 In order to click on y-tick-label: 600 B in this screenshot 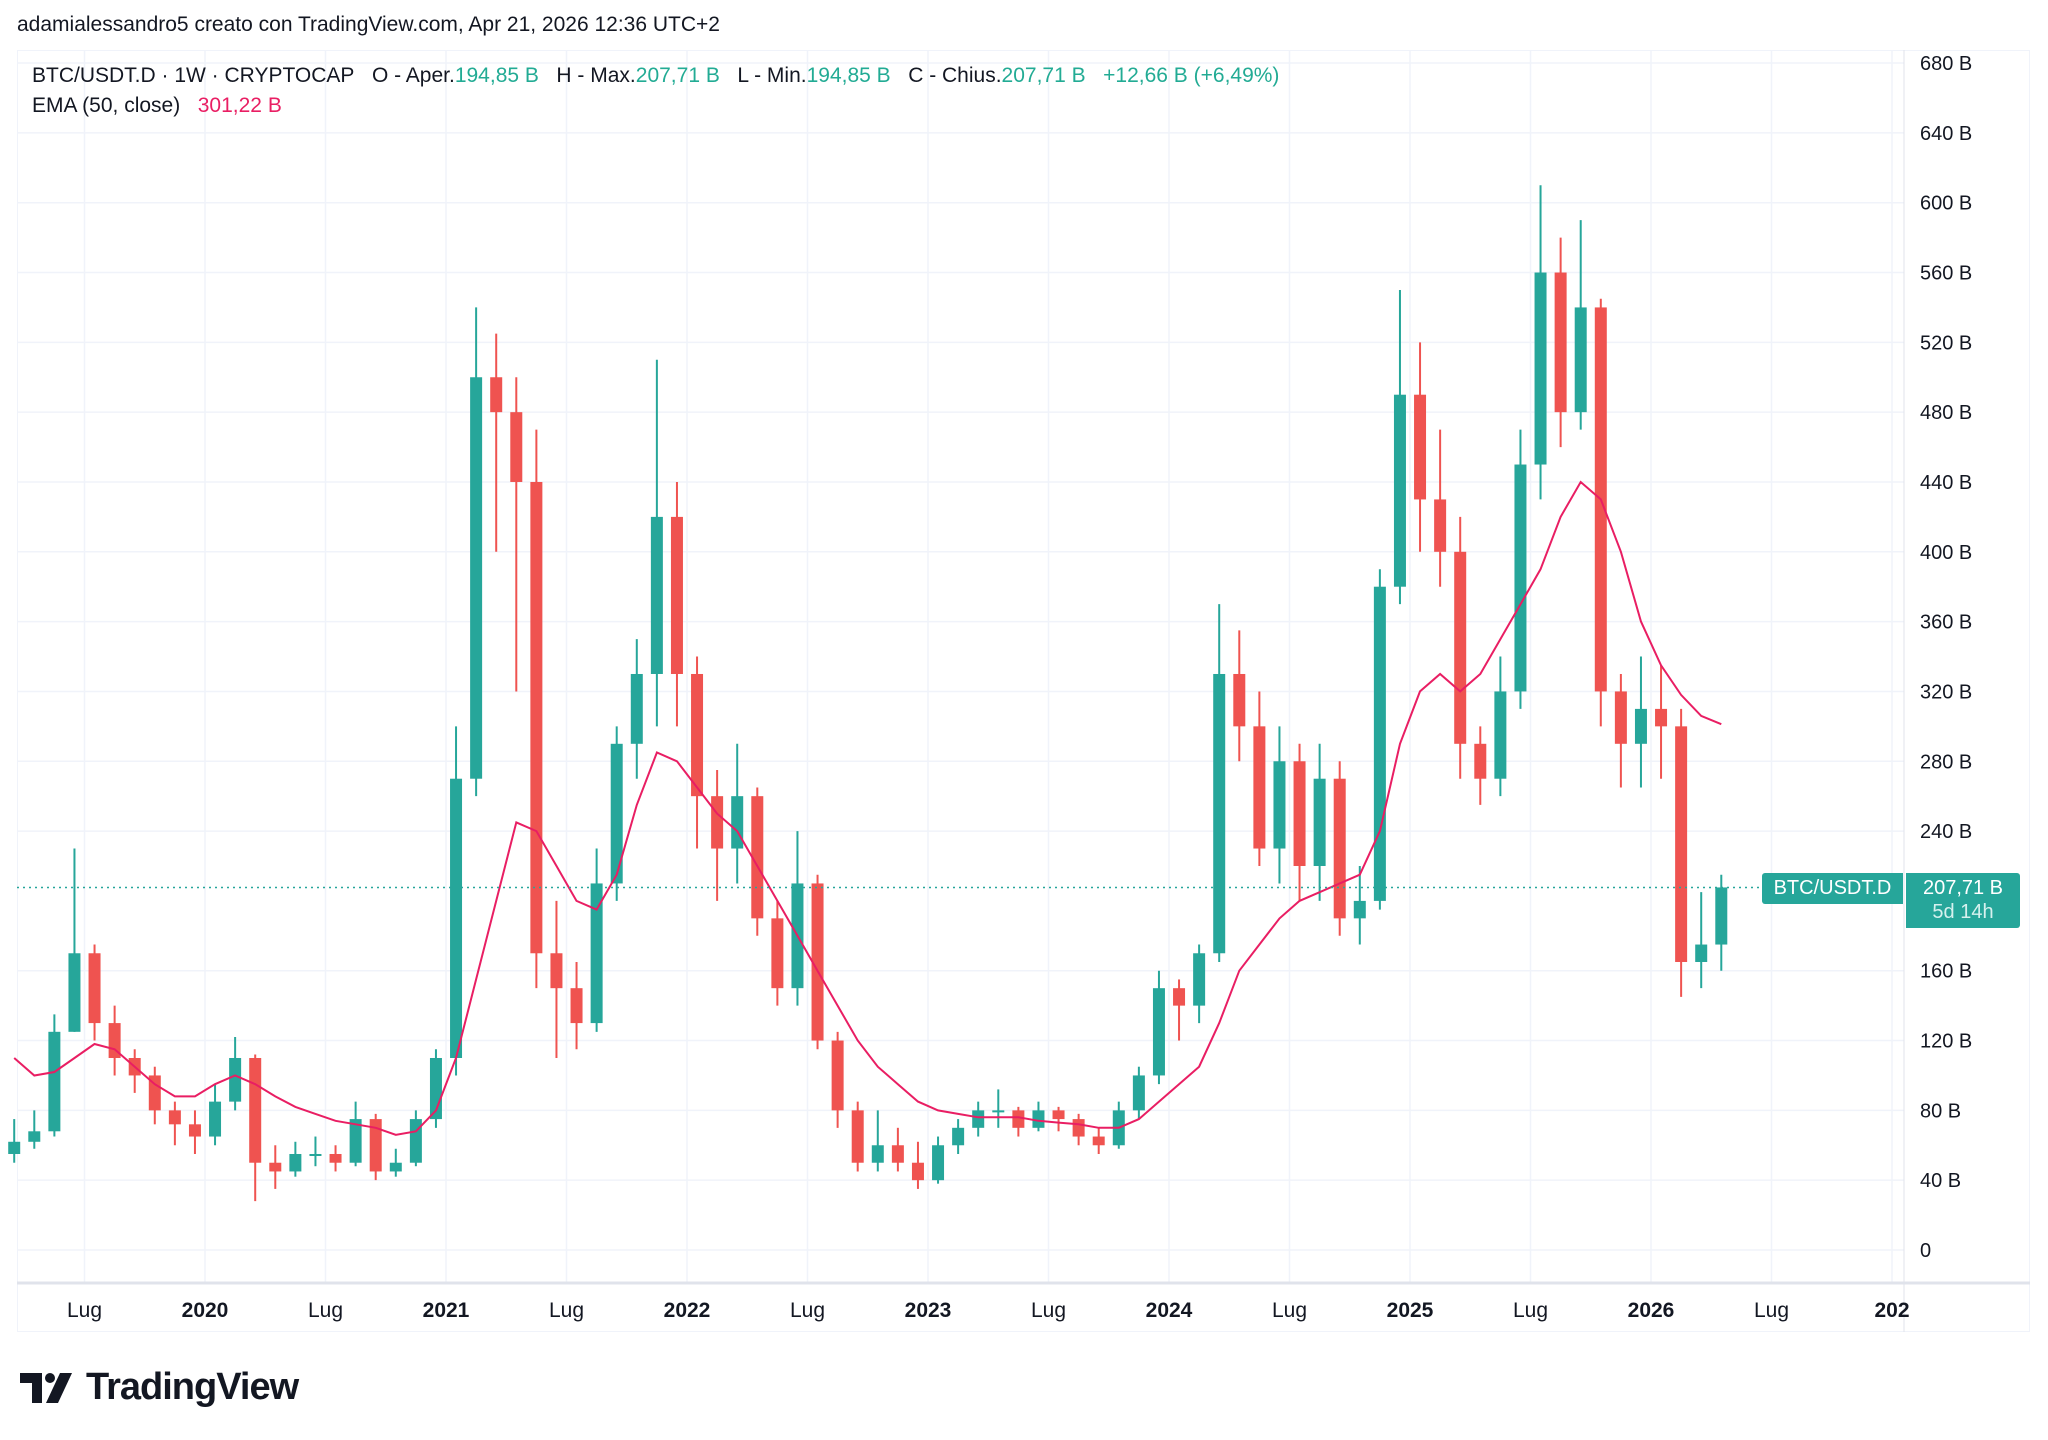, I will do `click(1946, 204)`.